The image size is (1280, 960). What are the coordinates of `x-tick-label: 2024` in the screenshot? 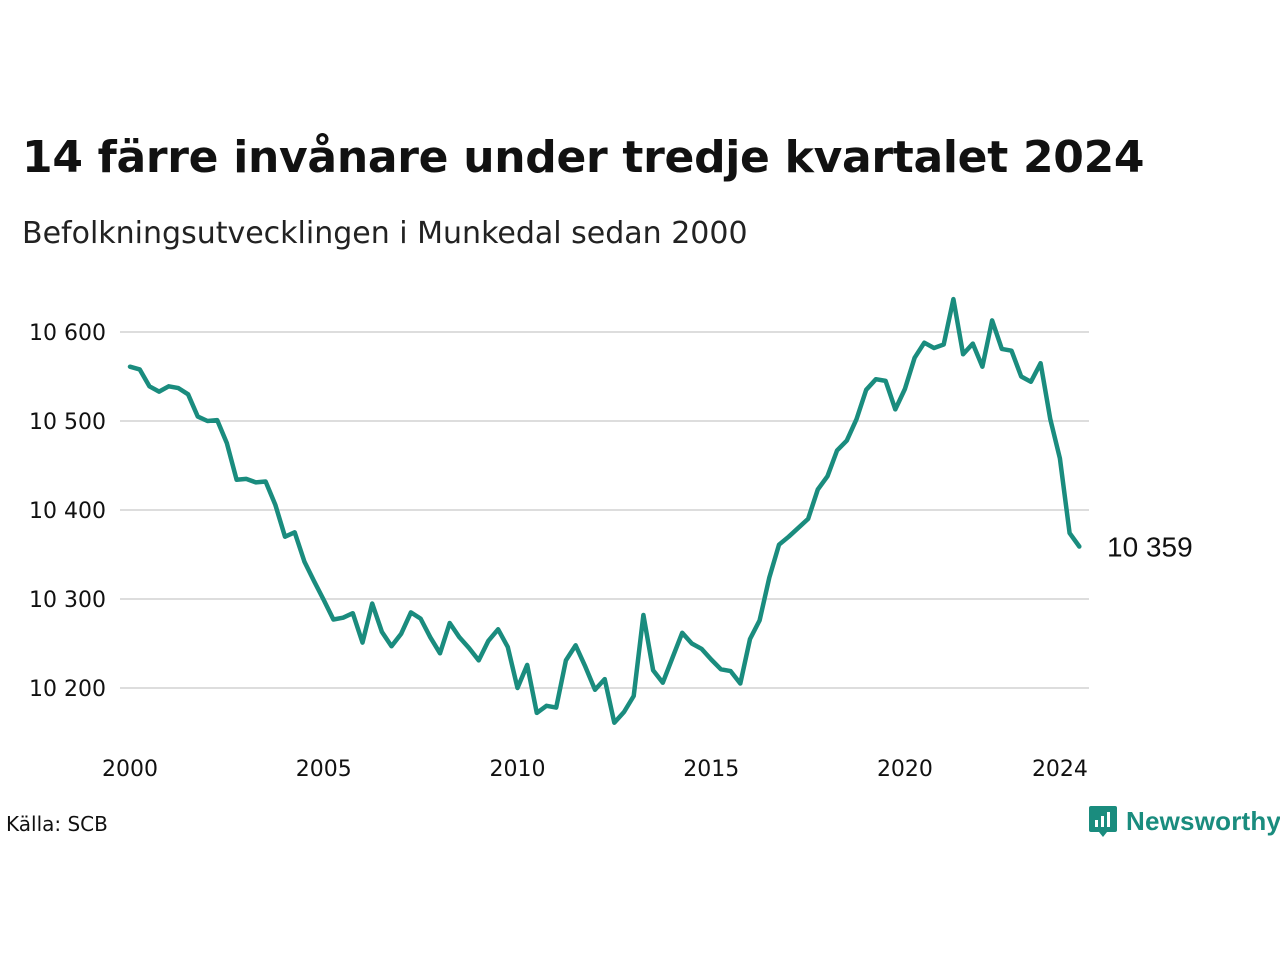 It's located at (1060, 769).